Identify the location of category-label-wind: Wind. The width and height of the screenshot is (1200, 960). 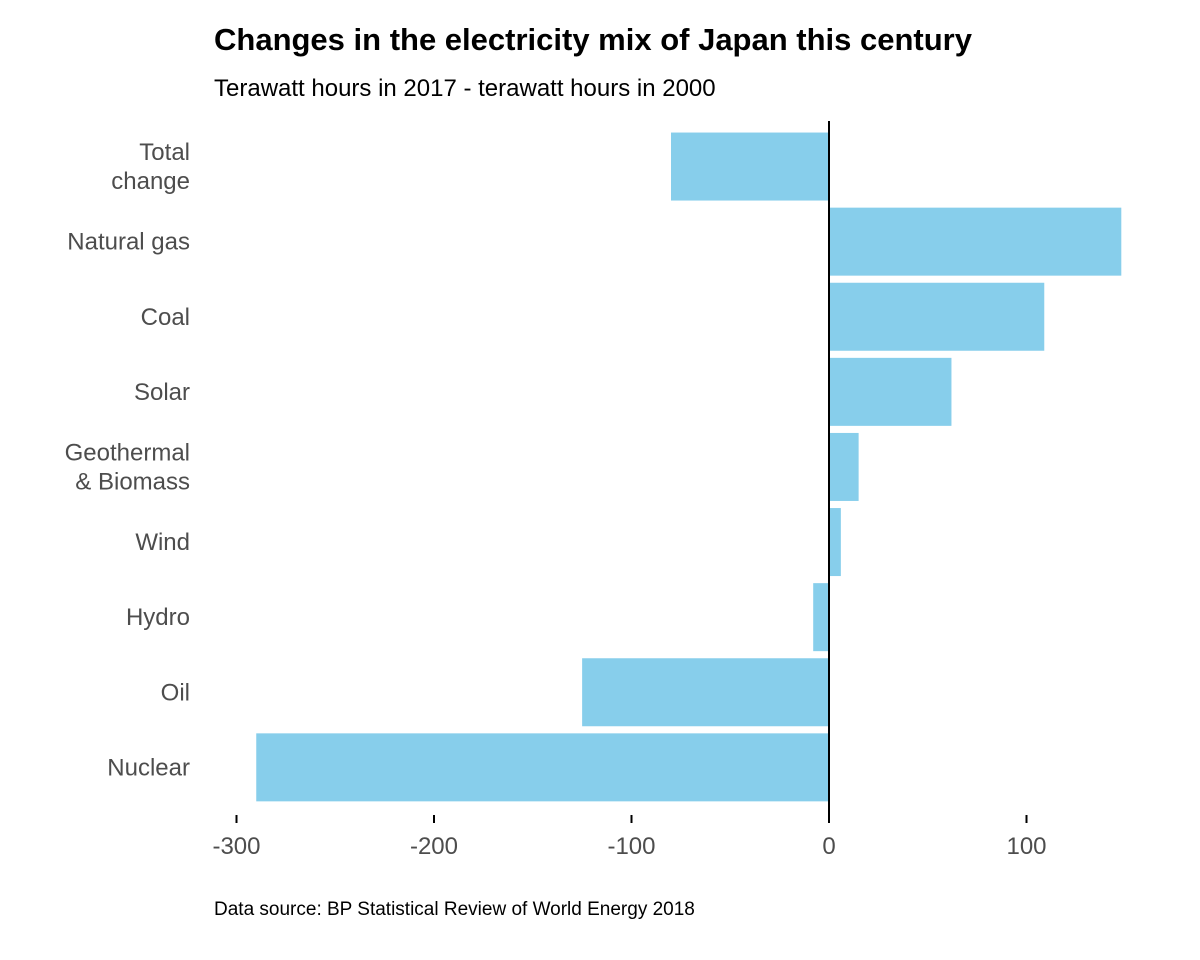
(162, 542).